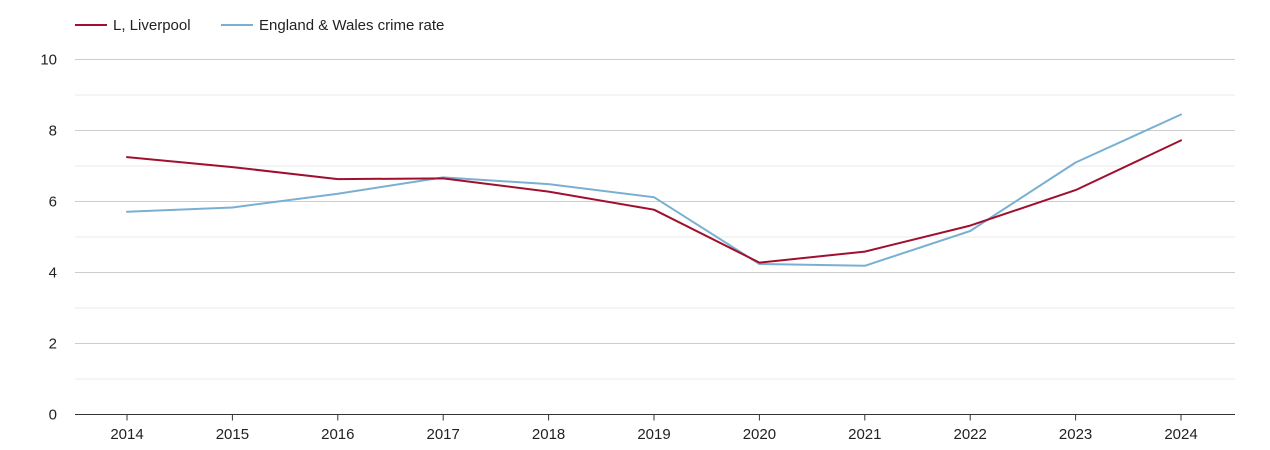 The image size is (1270, 450). I want to click on y-tick-label: 6, so click(53, 202).